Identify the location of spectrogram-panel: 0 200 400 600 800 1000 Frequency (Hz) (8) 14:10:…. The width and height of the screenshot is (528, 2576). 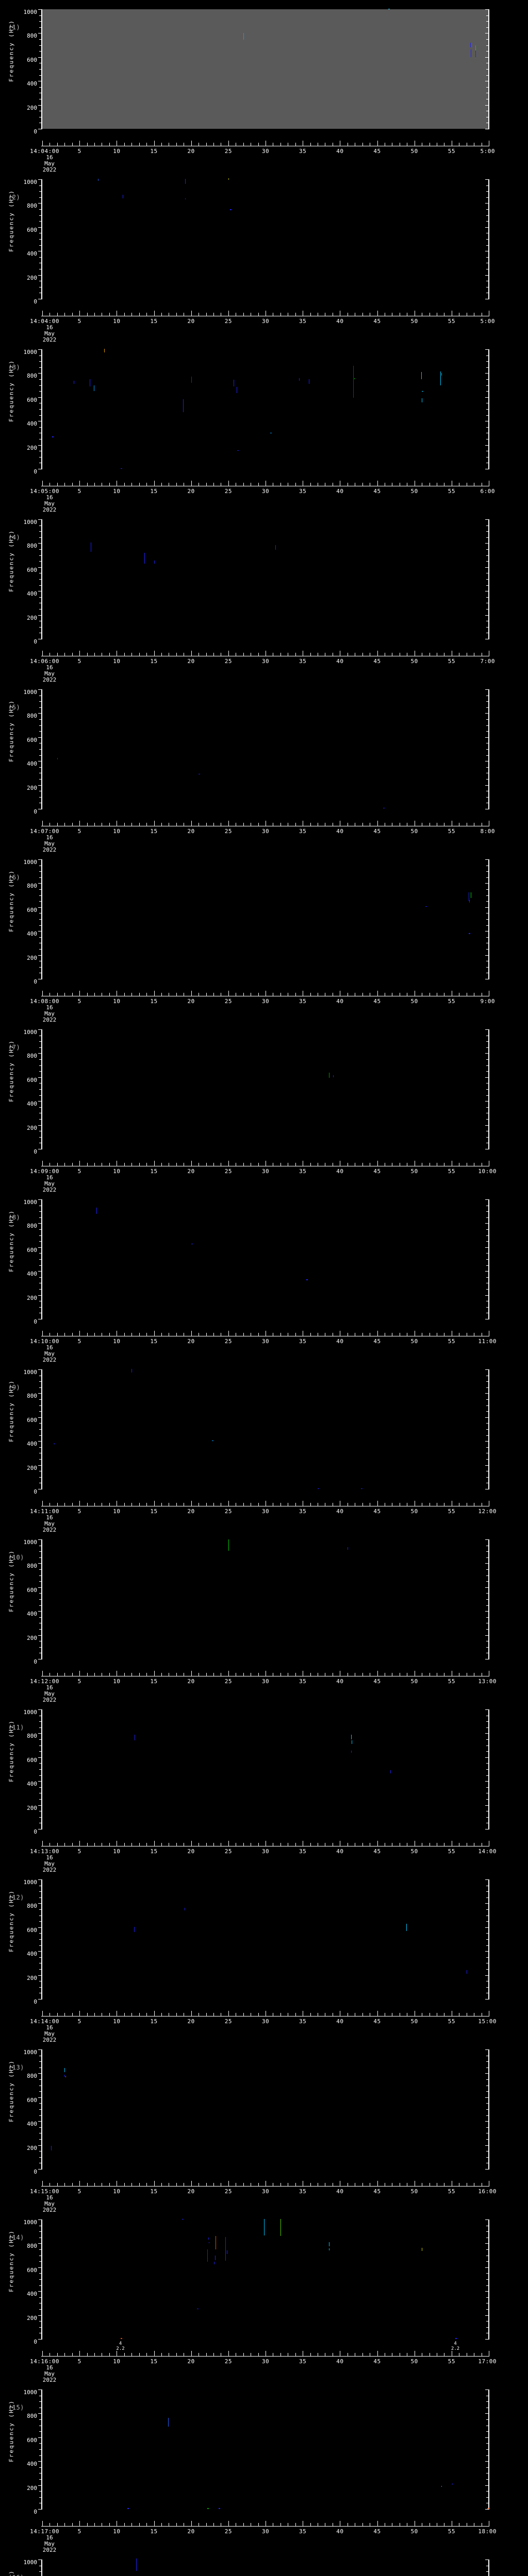
(264, 1276).